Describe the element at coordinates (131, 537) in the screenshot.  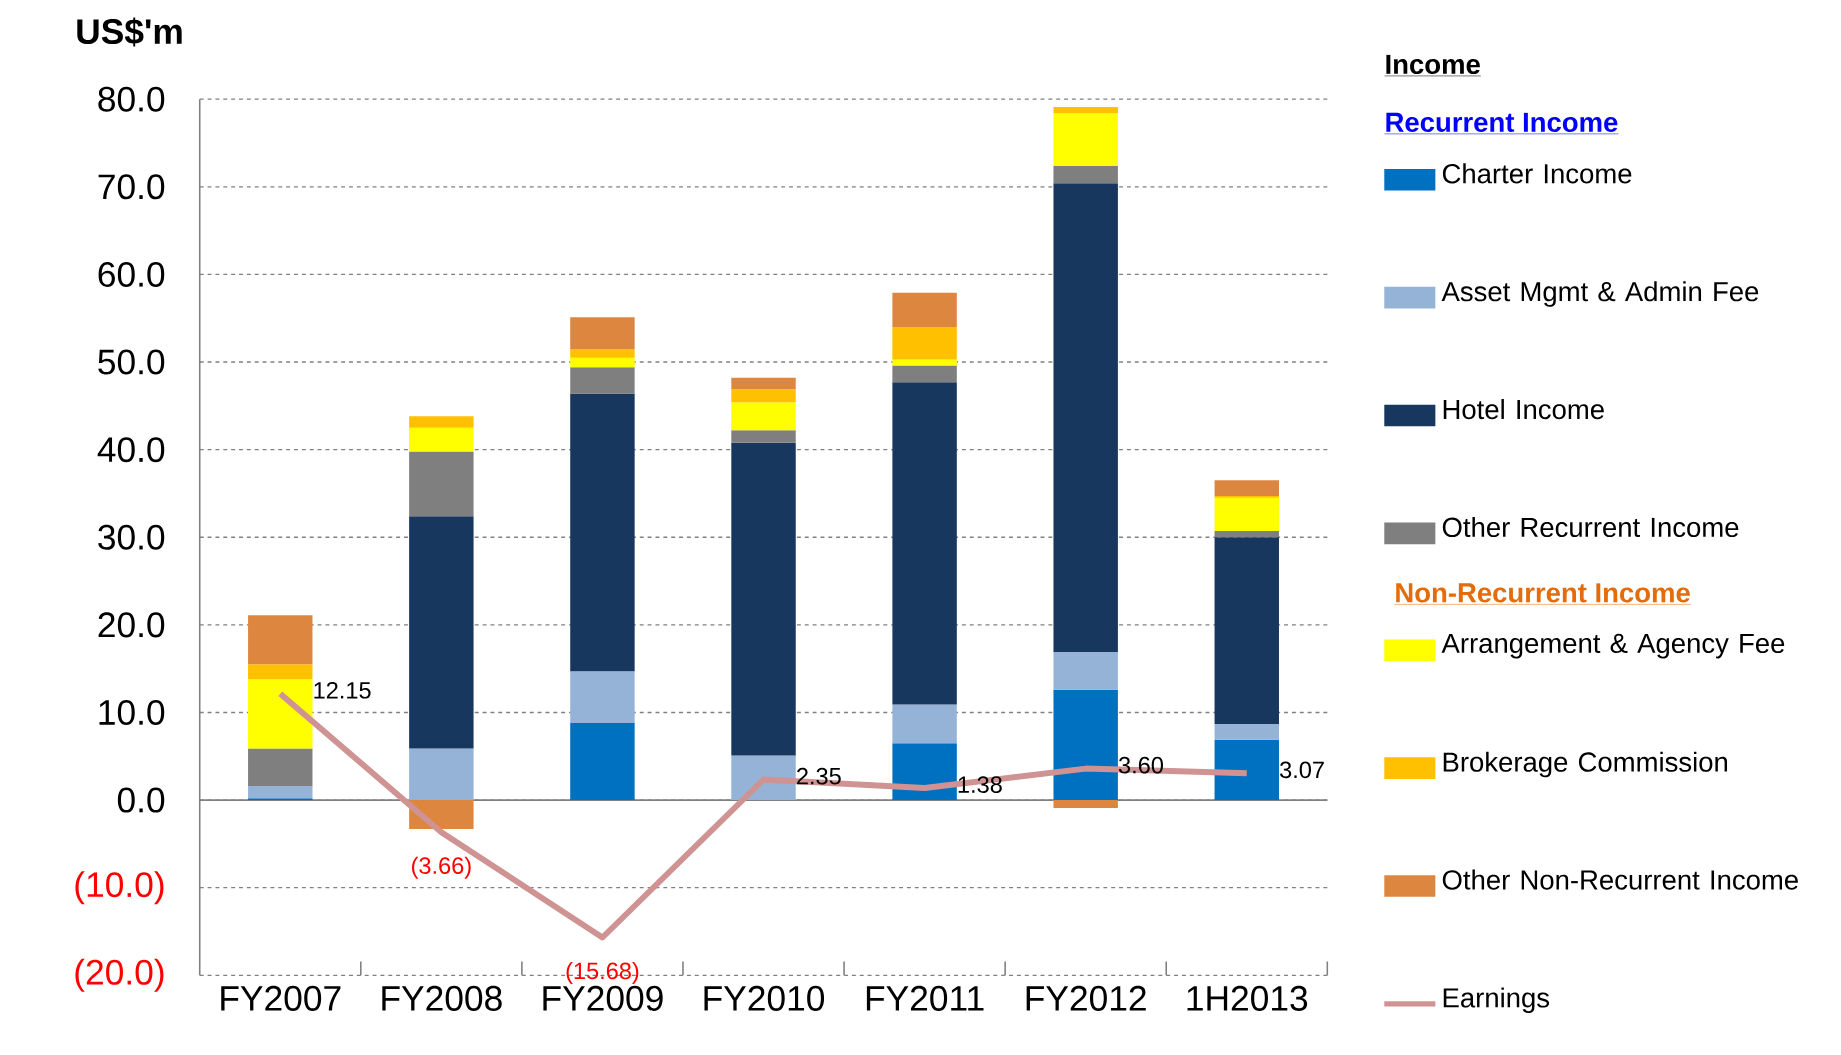
I see `y-tick-label: 30.0` at that location.